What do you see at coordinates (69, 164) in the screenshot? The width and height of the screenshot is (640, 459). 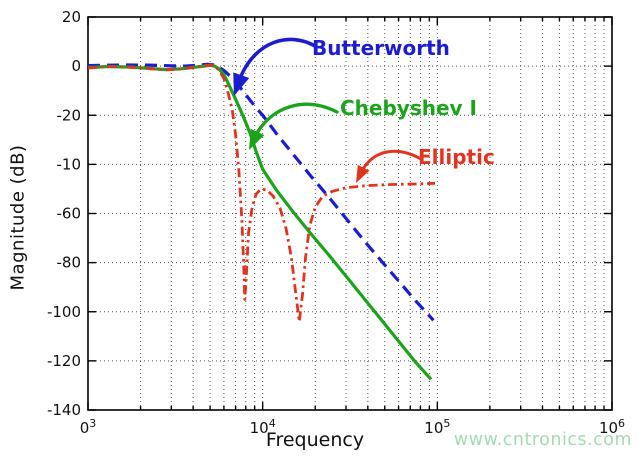 I see `y-tick-label: -10` at bounding box center [69, 164].